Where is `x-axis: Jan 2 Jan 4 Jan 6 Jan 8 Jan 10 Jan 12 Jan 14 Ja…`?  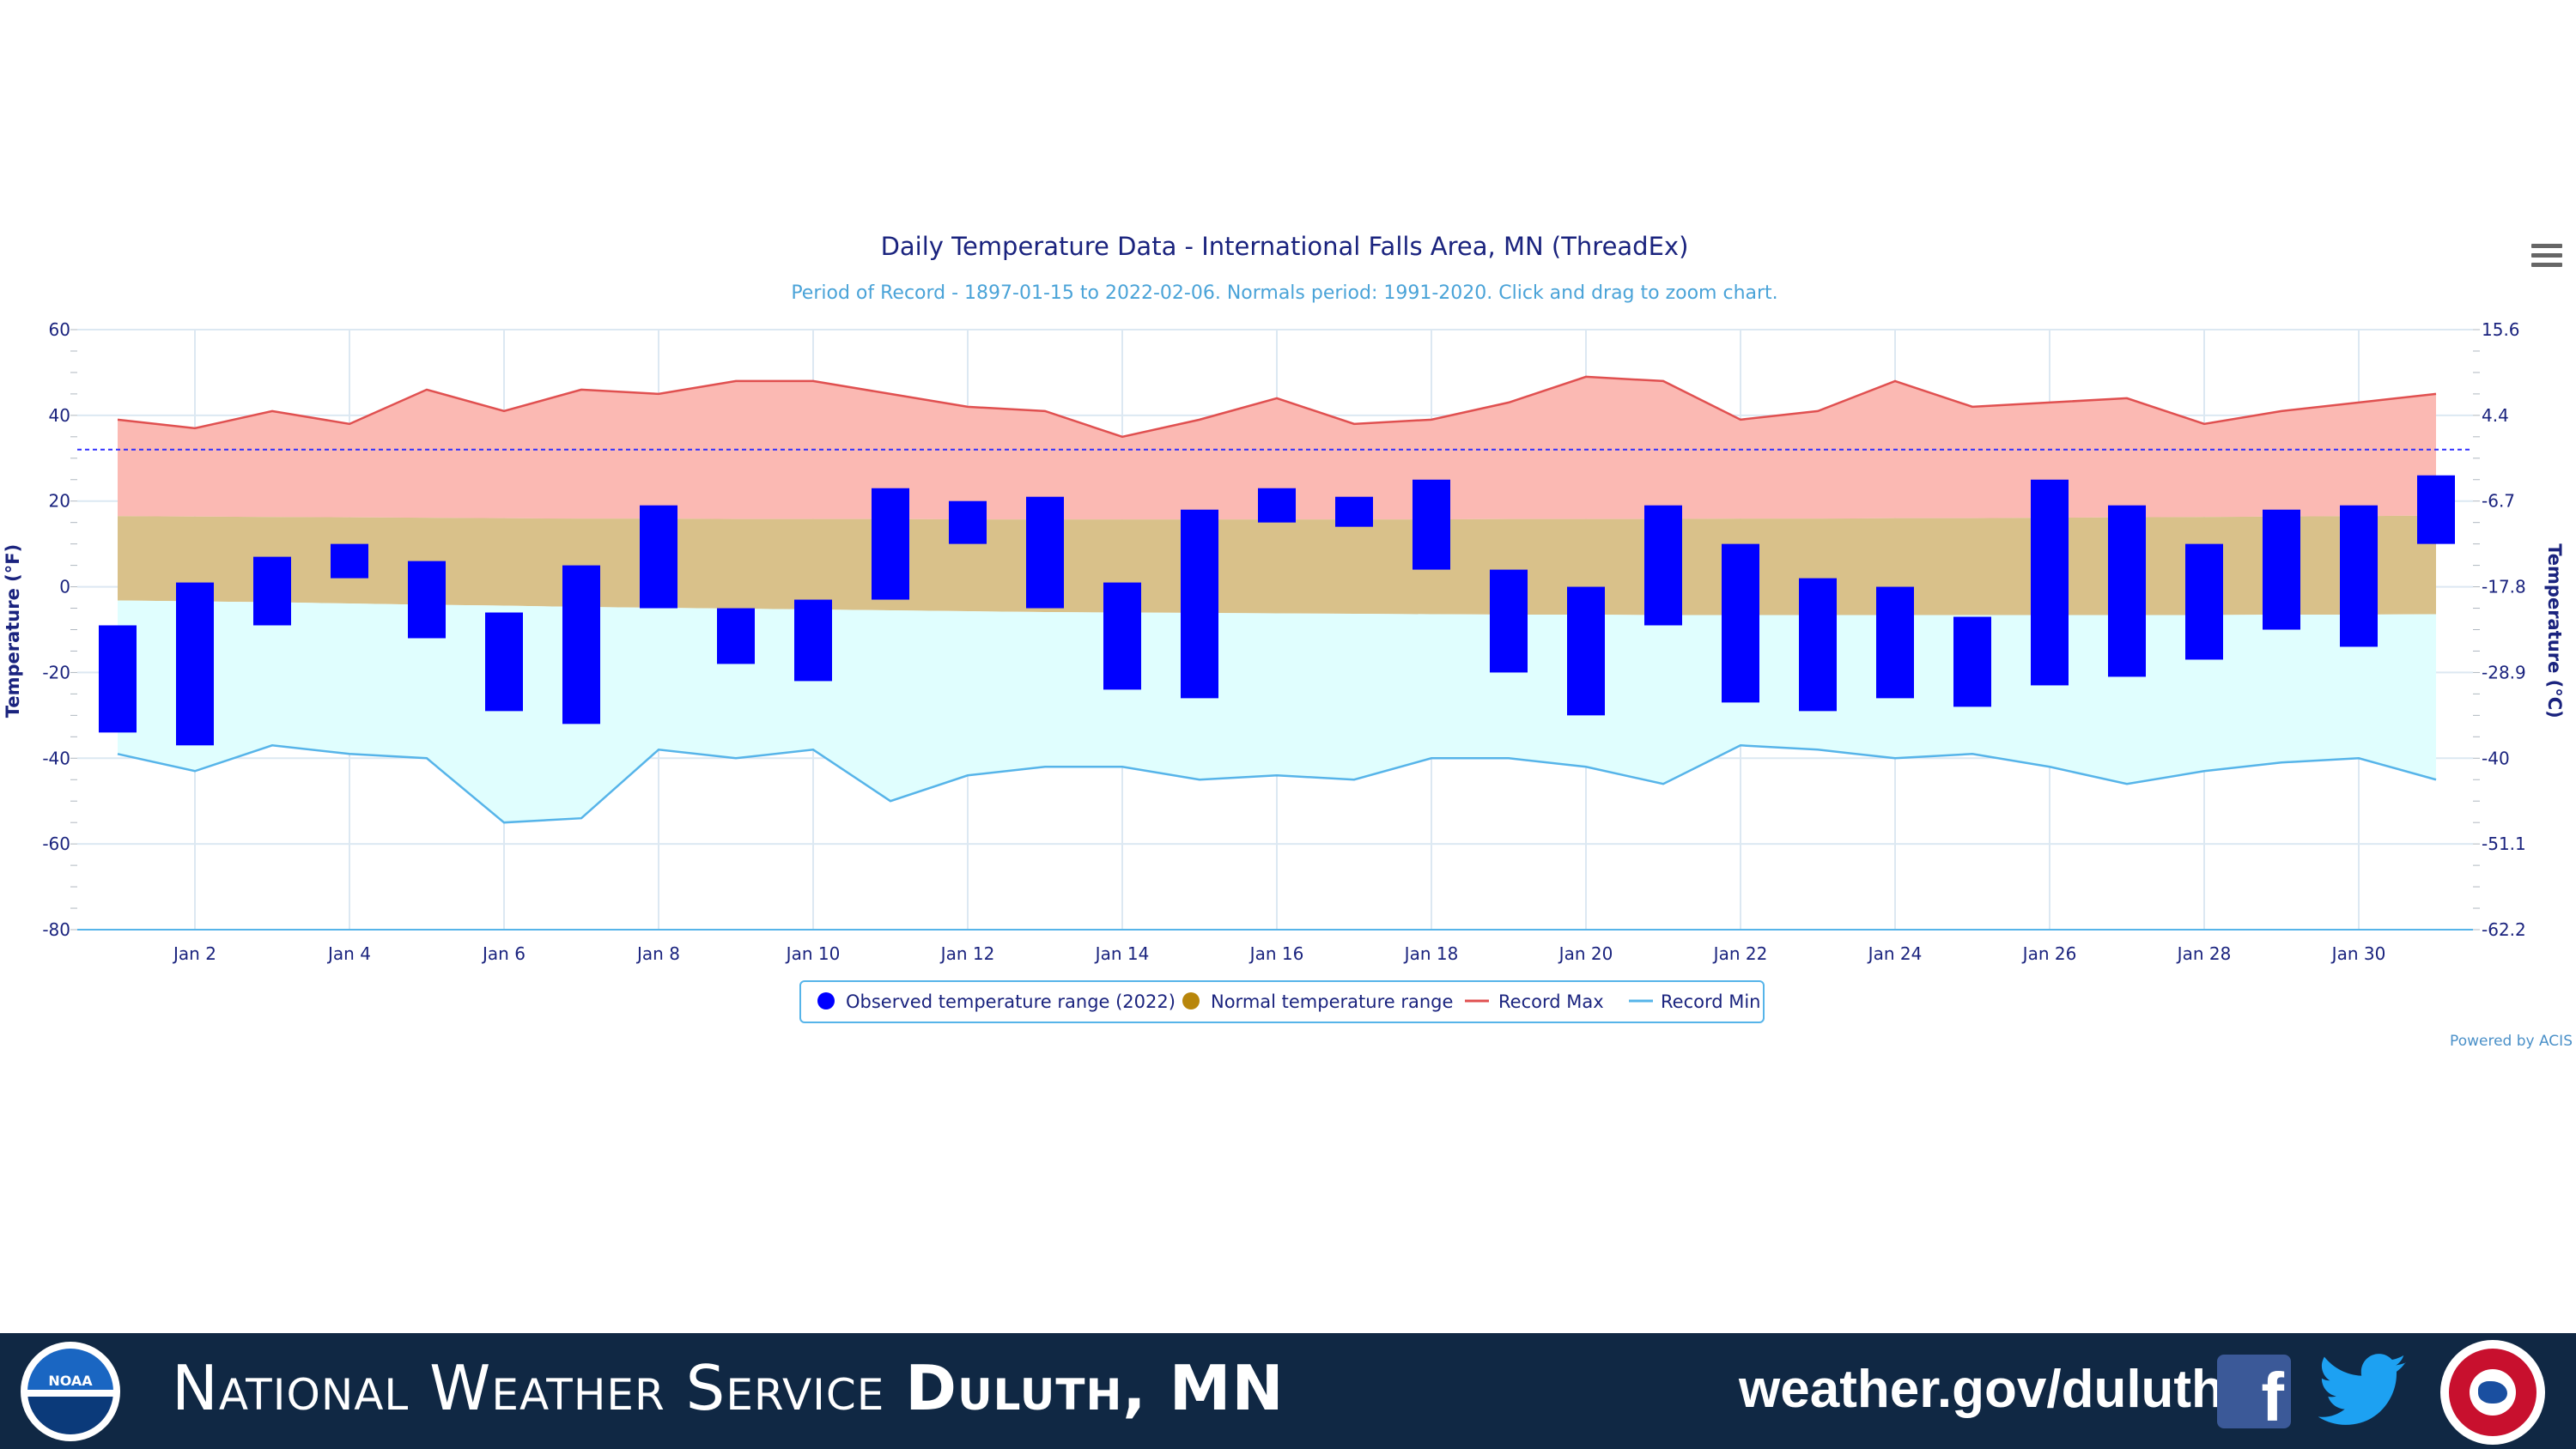 x-axis: Jan 2 Jan 4 Jan 6 Jan 8 Jan 10 Jan 12 Jan 14 Ja… is located at coordinates (1279, 954).